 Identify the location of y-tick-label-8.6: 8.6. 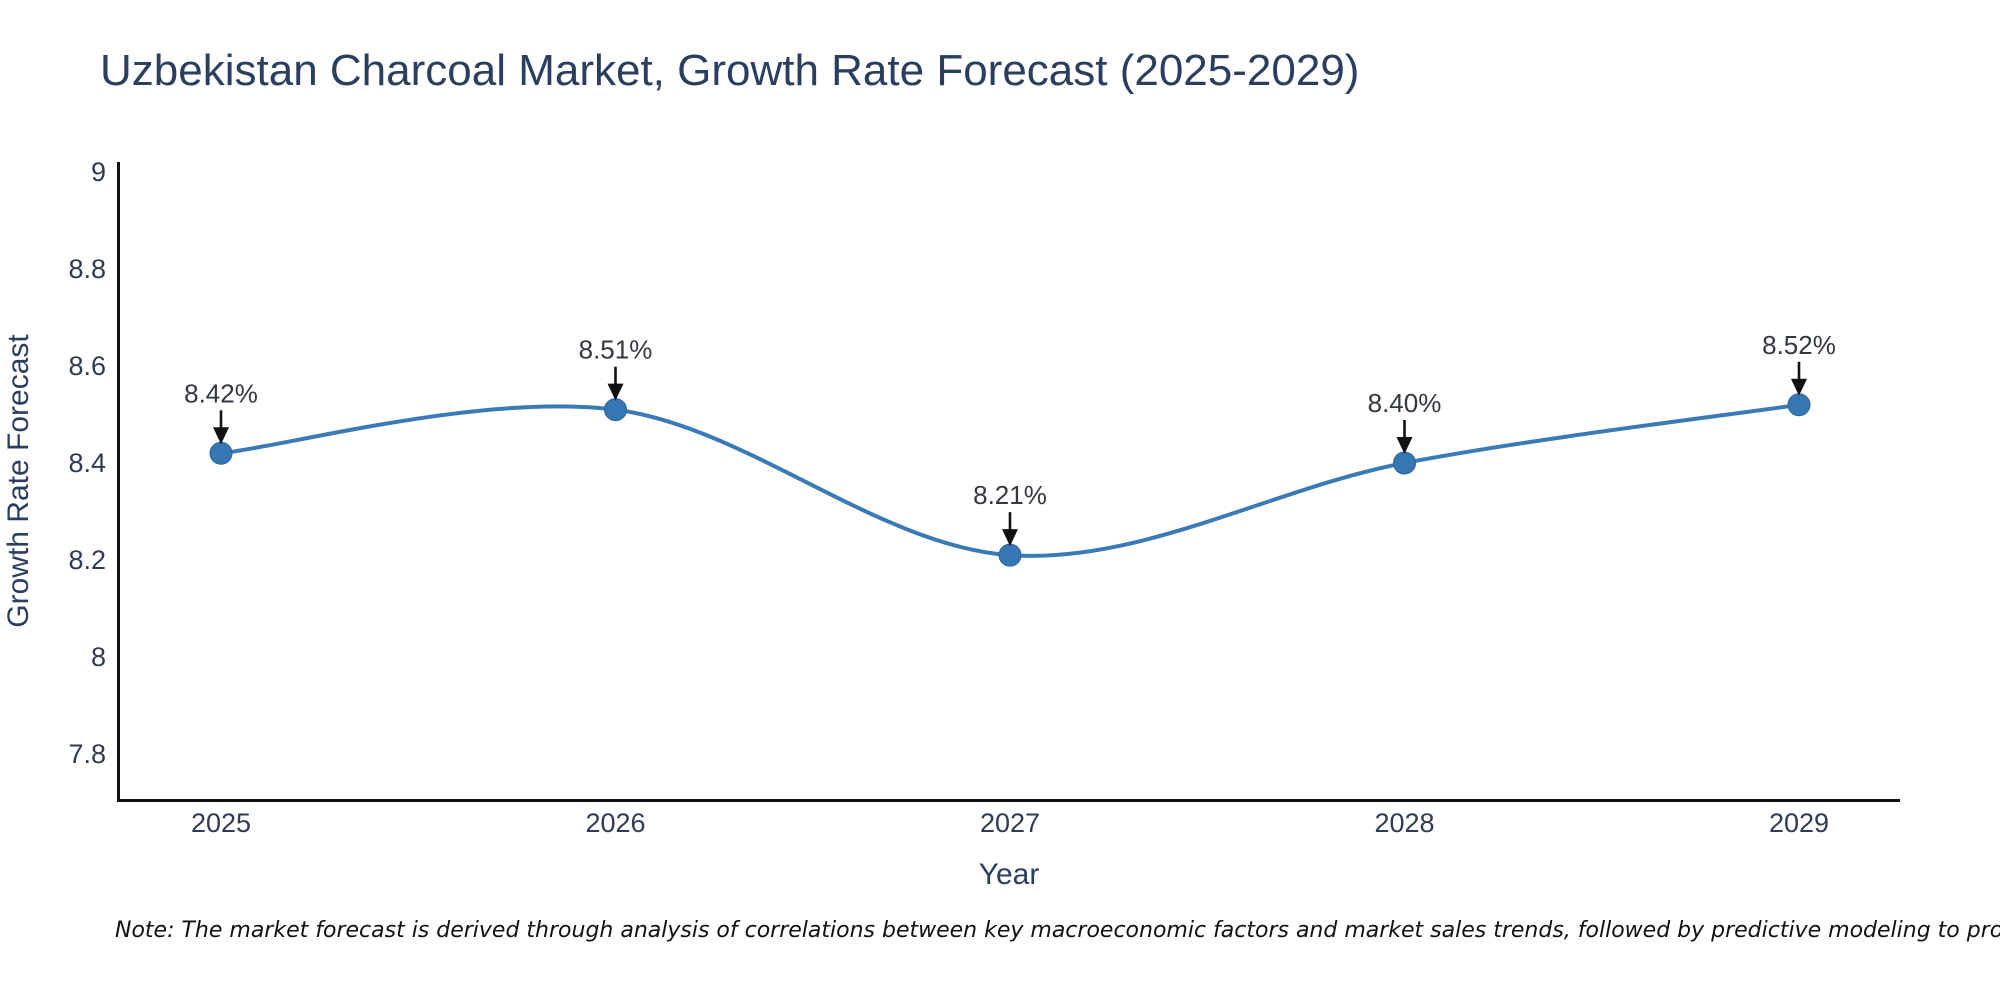
(87, 366).